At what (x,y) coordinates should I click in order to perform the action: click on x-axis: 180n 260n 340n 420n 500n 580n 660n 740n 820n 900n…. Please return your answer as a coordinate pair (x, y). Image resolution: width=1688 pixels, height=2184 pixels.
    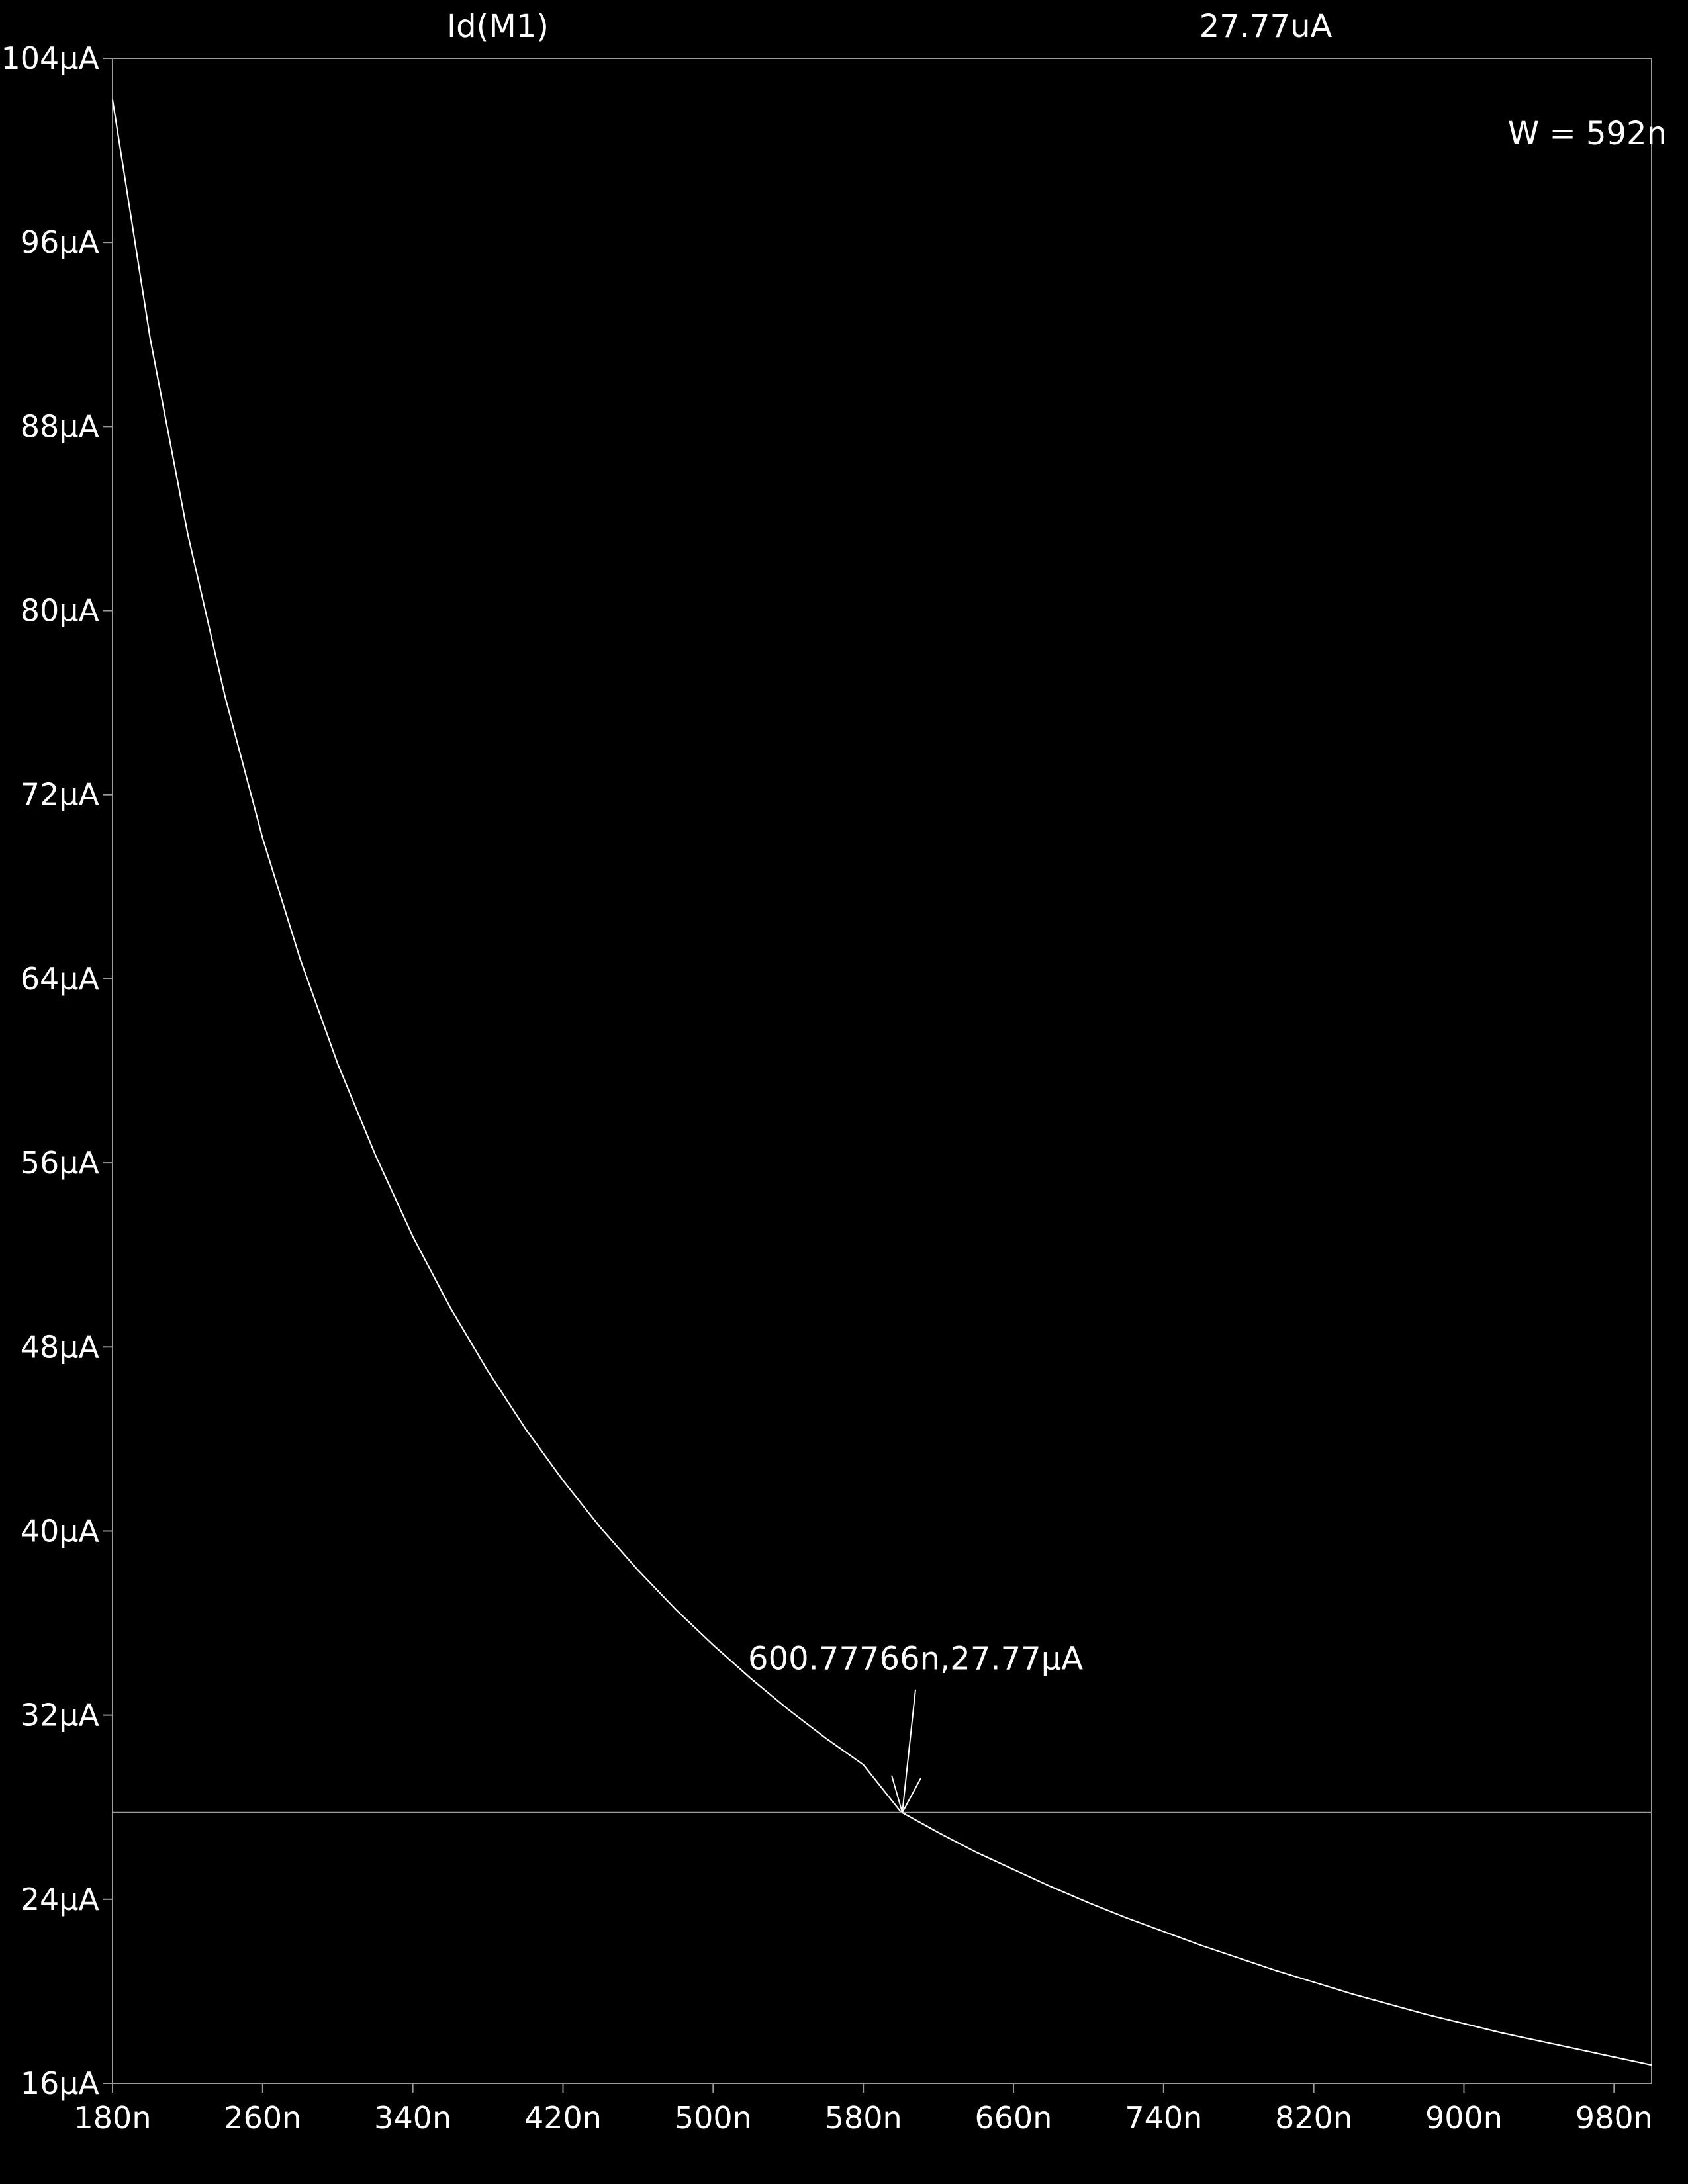
    Looking at the image, I should click on (863, 2109).